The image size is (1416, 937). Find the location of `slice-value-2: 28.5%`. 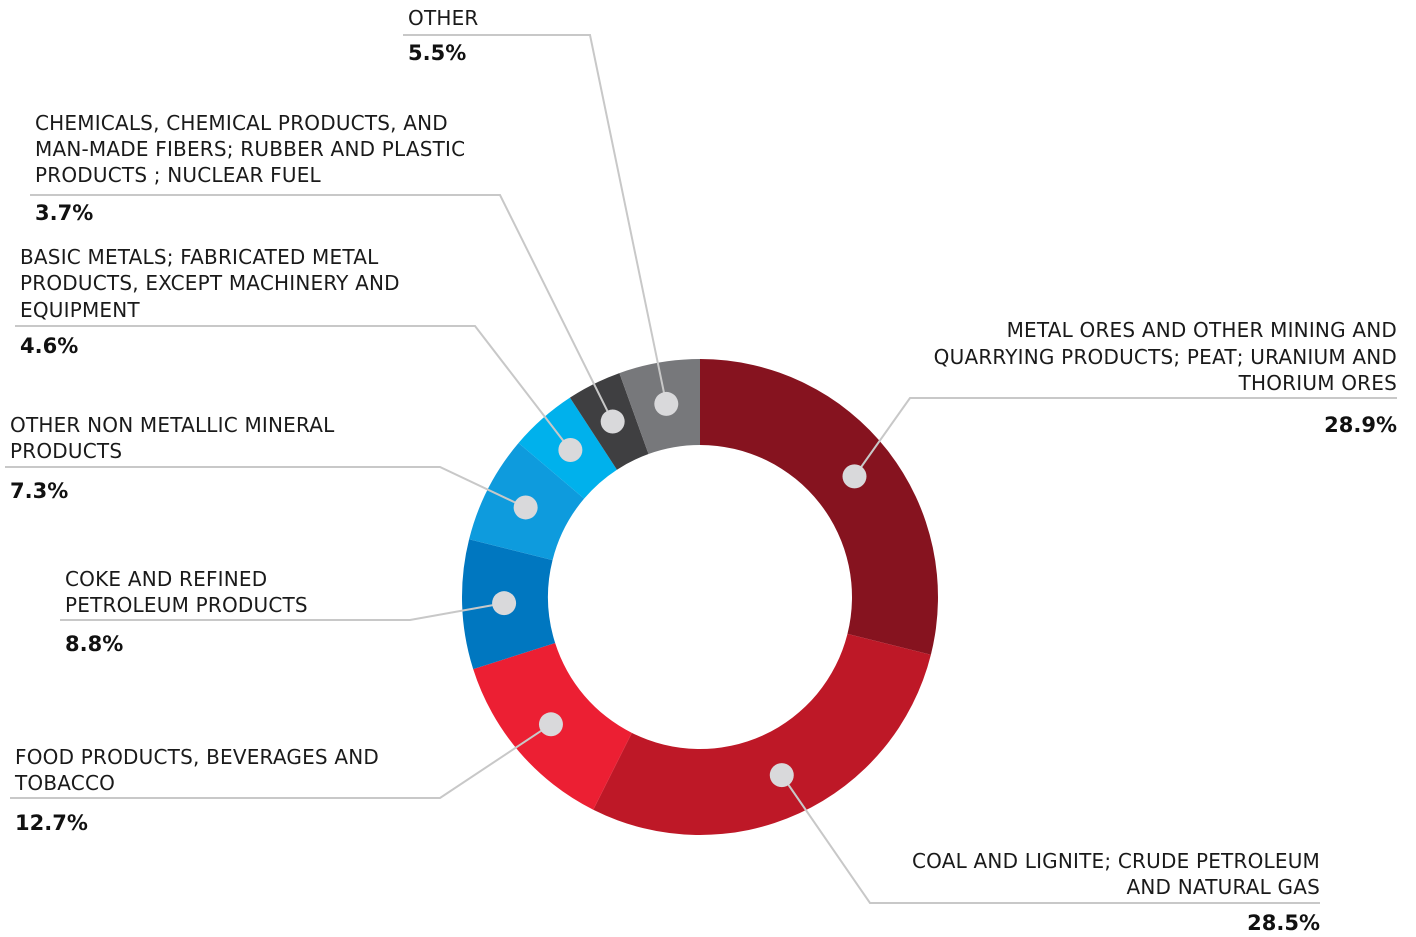

slice-value-2: 28.5% is located at coordinates (1283, 923).